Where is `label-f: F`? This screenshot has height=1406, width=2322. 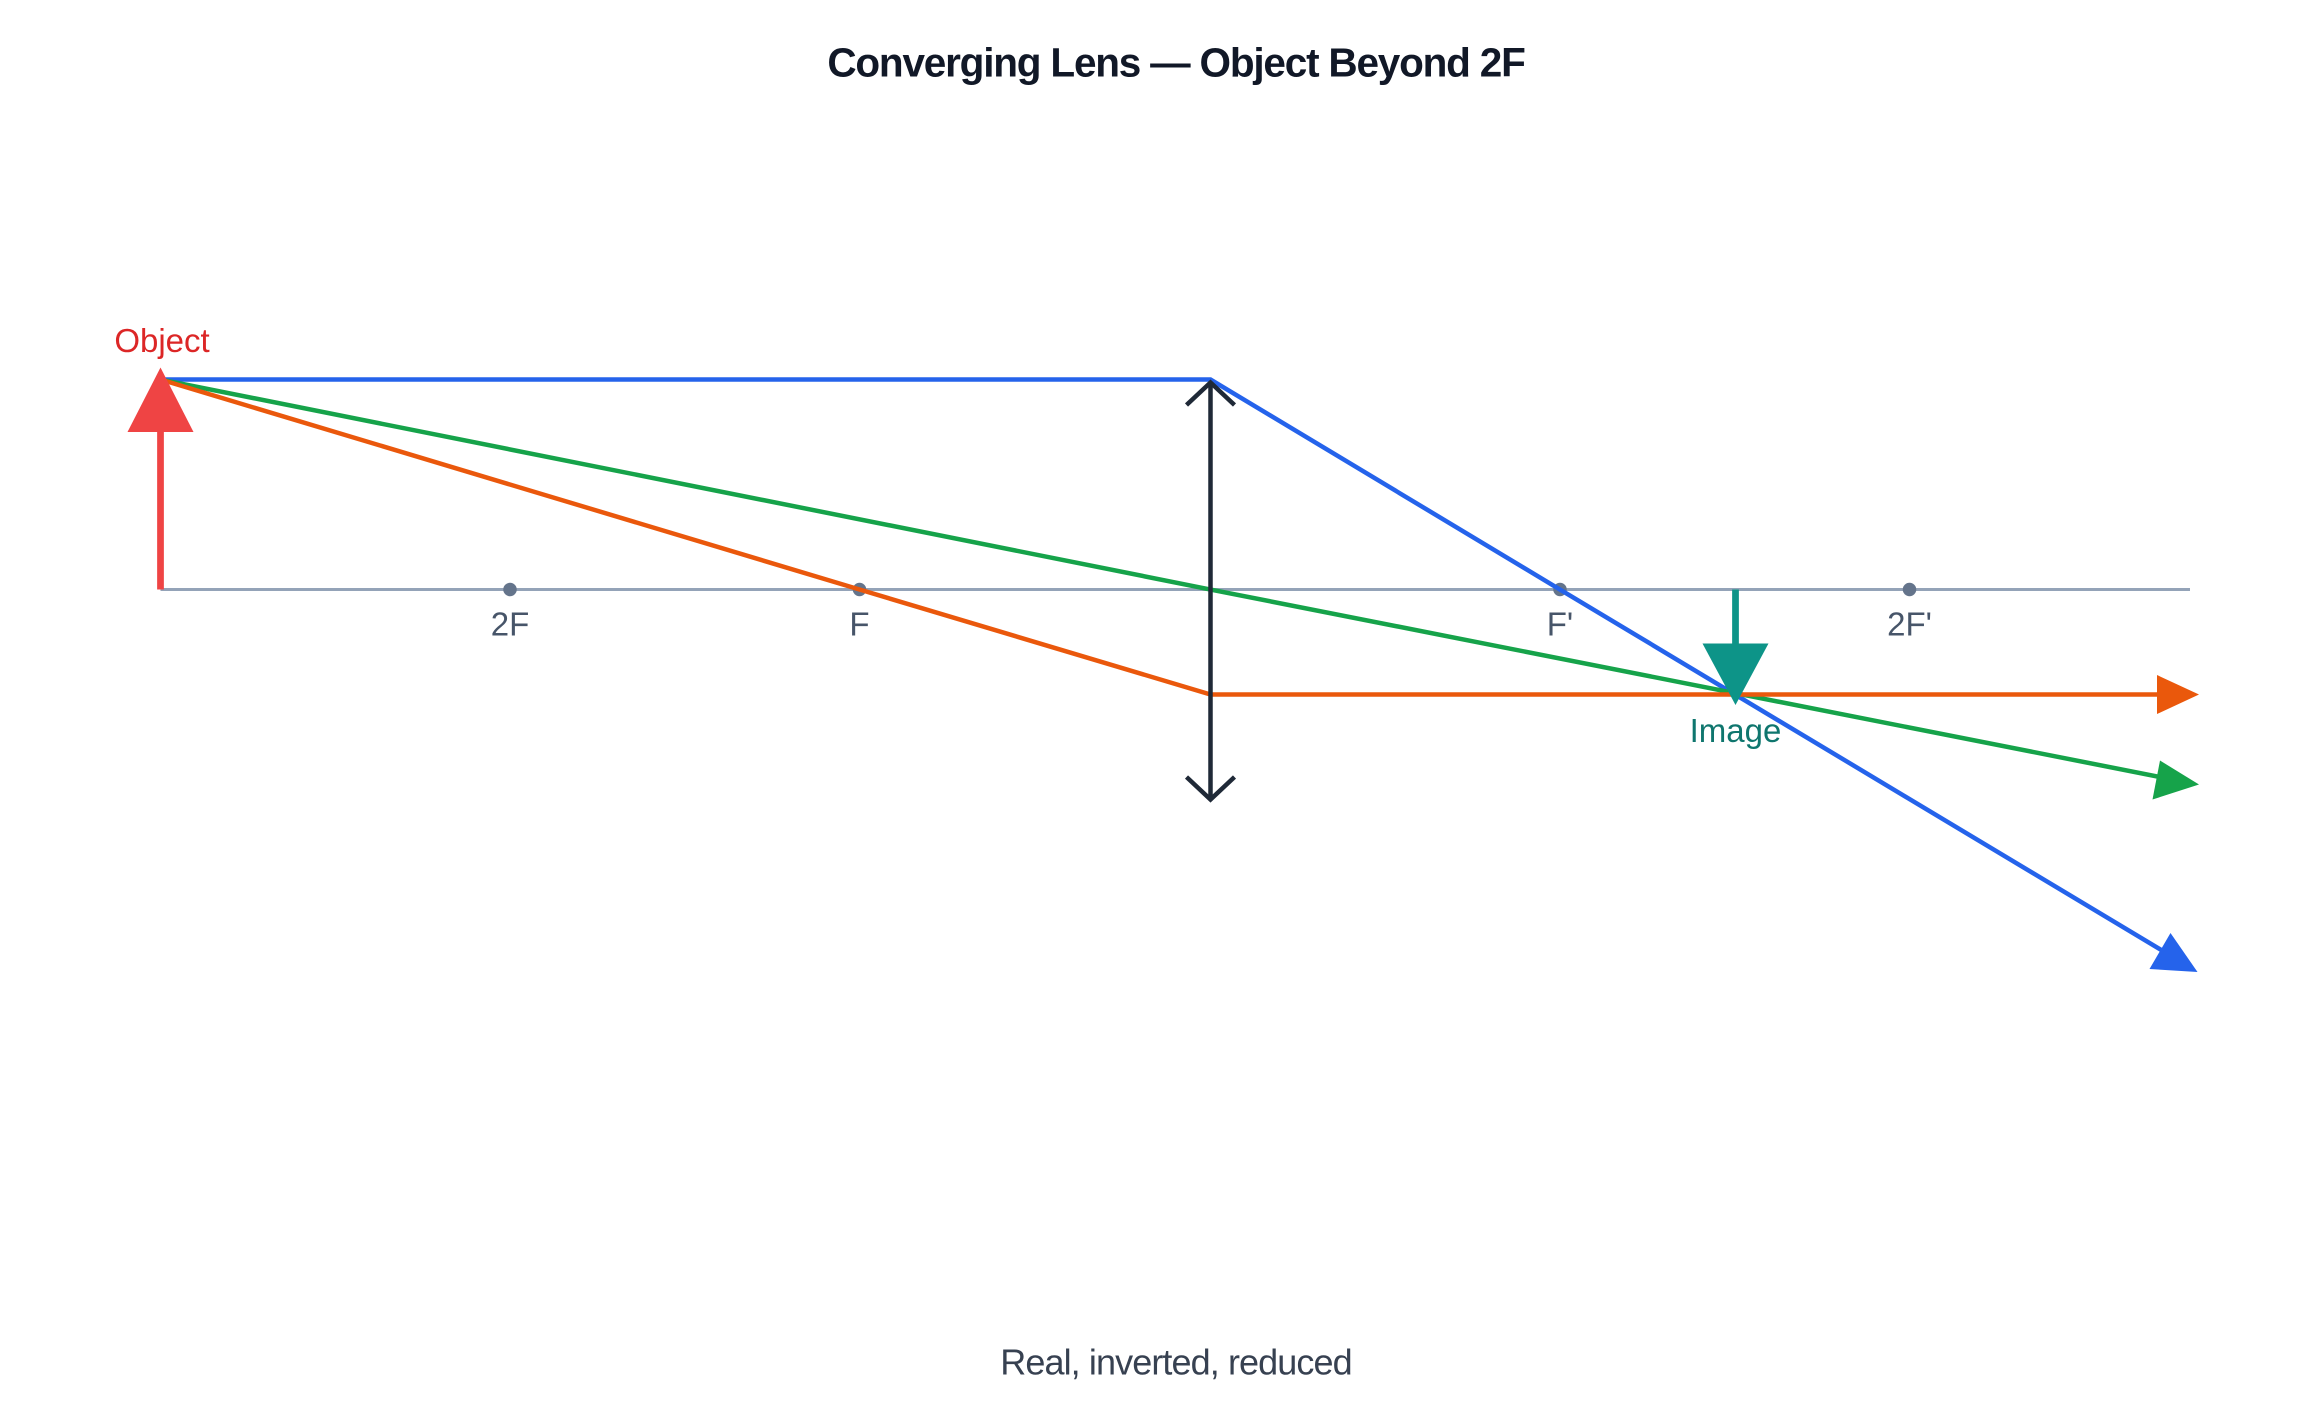
label-f: F is located at coordinates (859, 624).